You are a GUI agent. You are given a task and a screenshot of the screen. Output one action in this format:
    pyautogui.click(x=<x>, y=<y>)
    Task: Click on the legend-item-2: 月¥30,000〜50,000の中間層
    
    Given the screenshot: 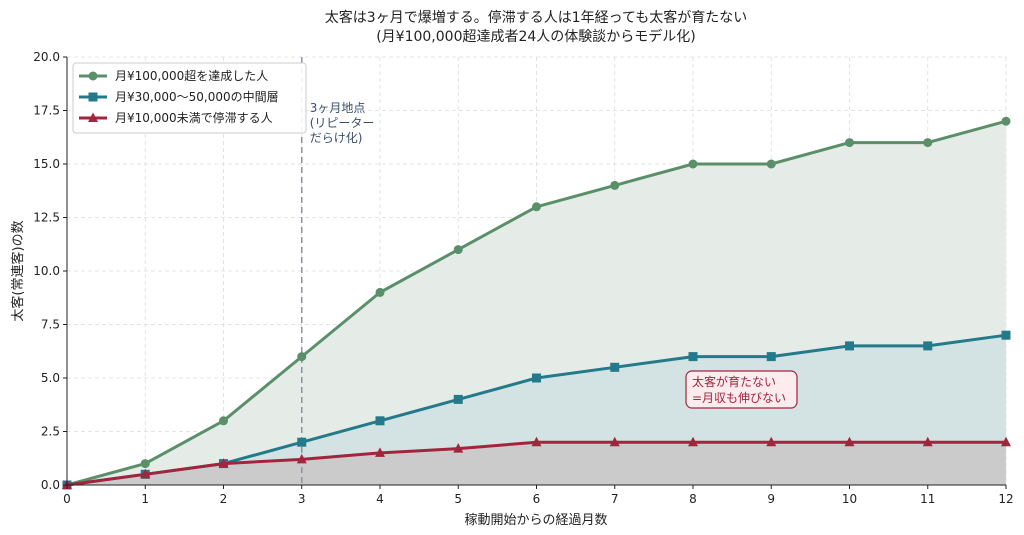 What is the action you would take?
    pyautogui.click(x=179, y=96)
    